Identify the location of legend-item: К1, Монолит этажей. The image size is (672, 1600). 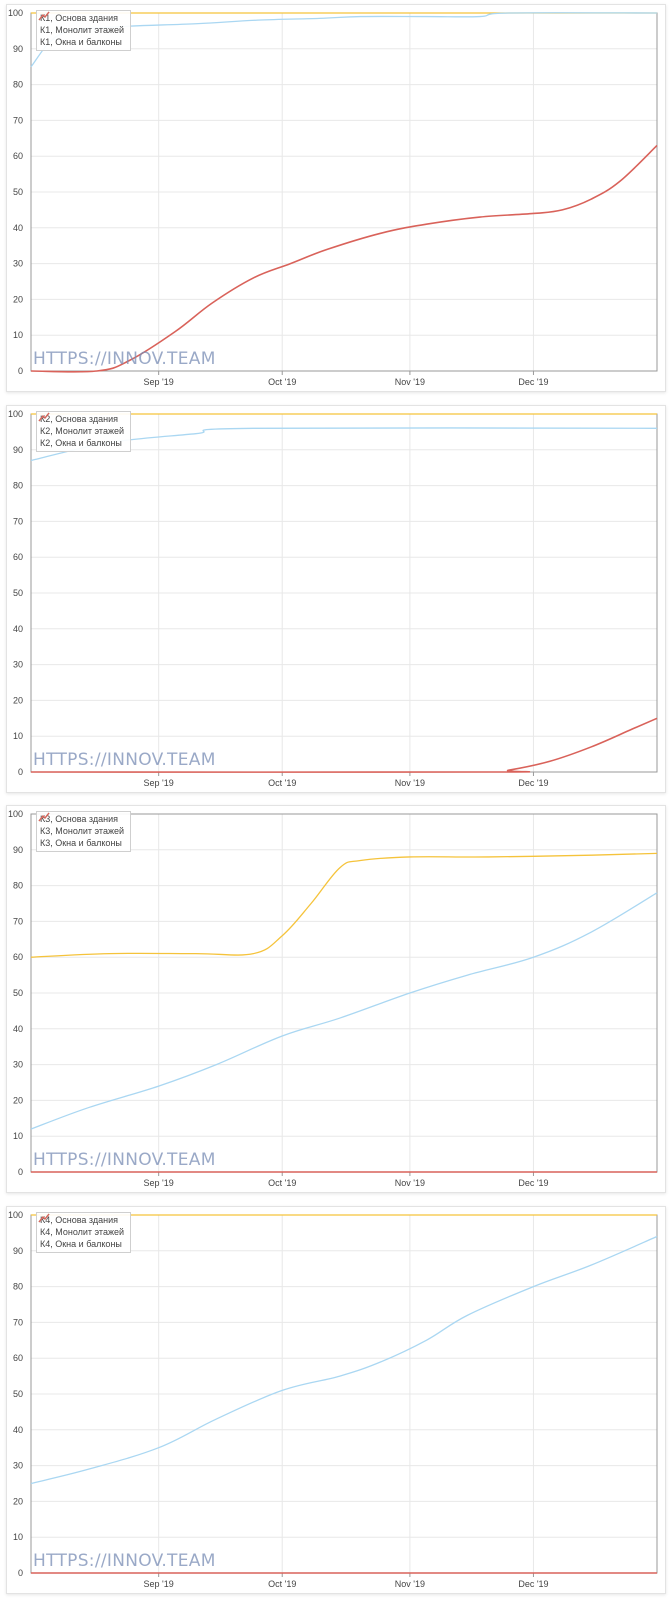
(81, 23).